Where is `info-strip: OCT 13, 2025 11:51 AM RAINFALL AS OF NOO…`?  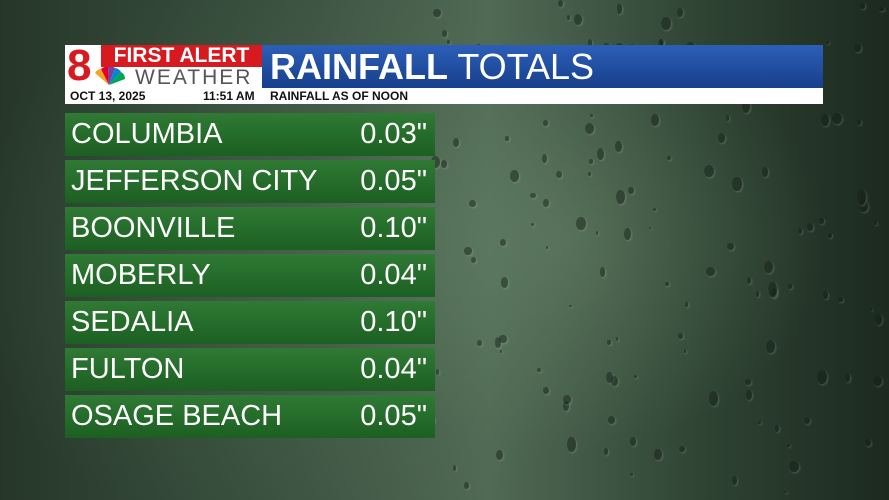
info-strip: OCT 13, 2025 11:51 AM RAINFALL AS OF NOO… is located at coordinates (444, 96).